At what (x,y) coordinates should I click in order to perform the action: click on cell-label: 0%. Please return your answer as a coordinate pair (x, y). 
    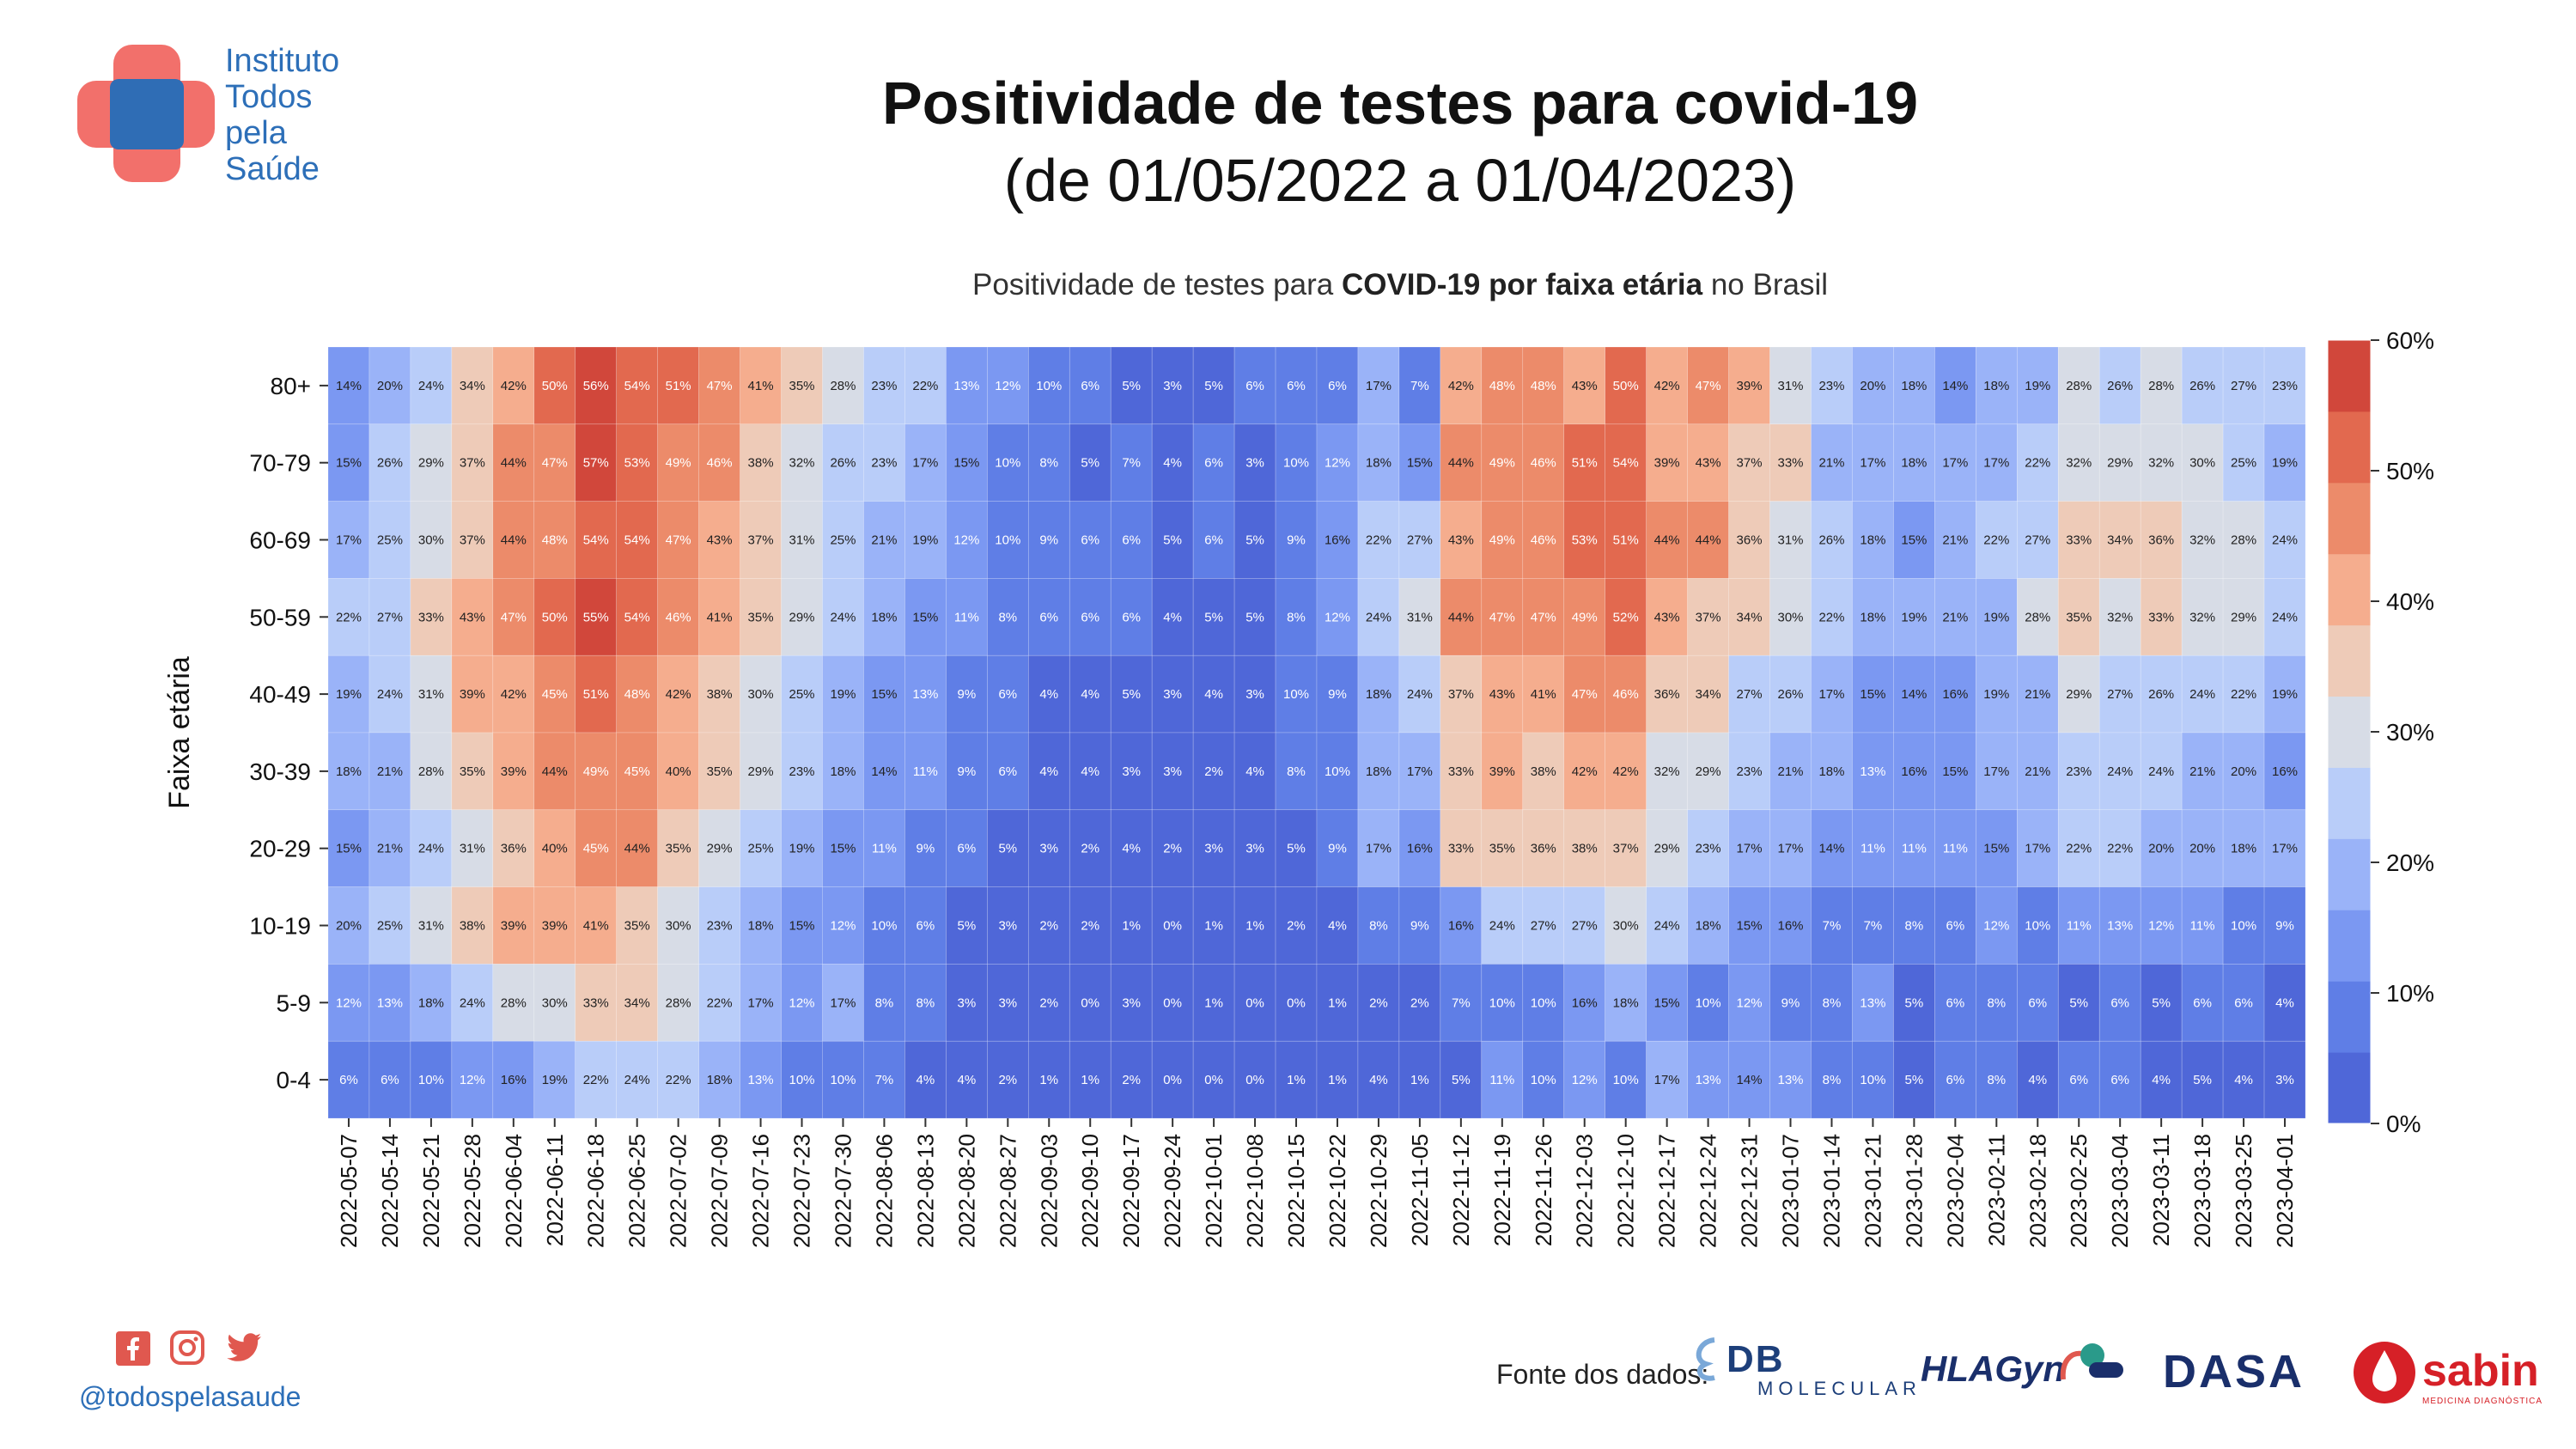
    Looking at the image, I should click on (1172, 926).